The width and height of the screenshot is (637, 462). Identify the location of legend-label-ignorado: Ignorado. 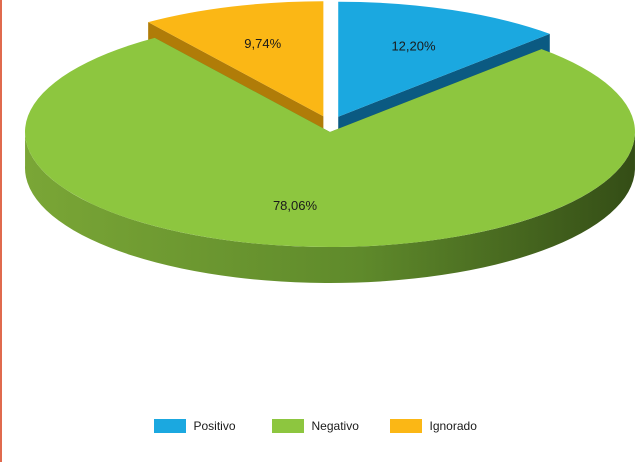
(453, 426).